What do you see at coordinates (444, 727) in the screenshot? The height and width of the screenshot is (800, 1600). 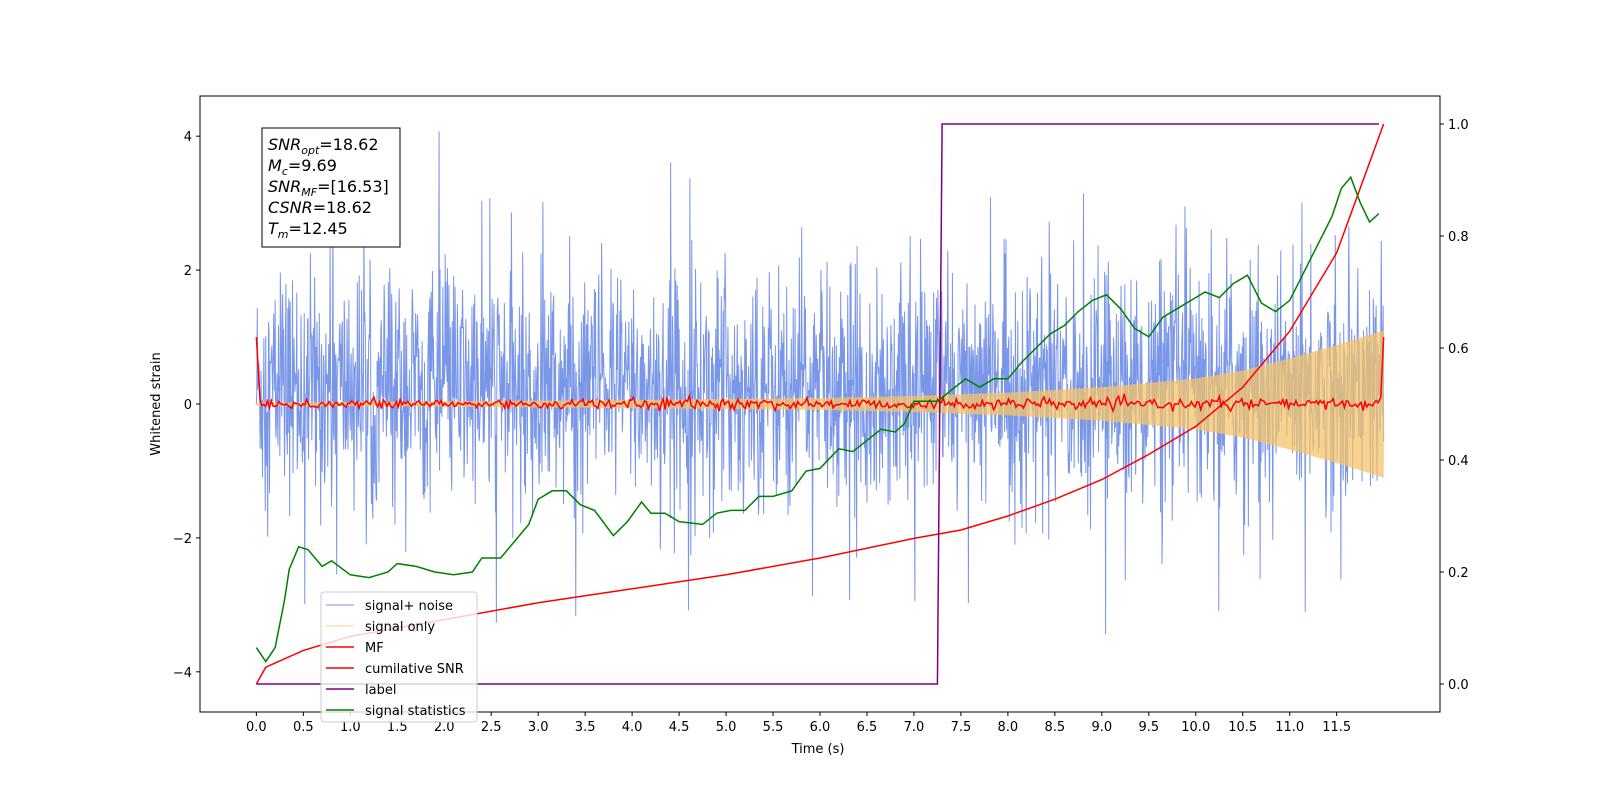 I see `x-tick-label: 2.0` at bounding box center [444, 727].